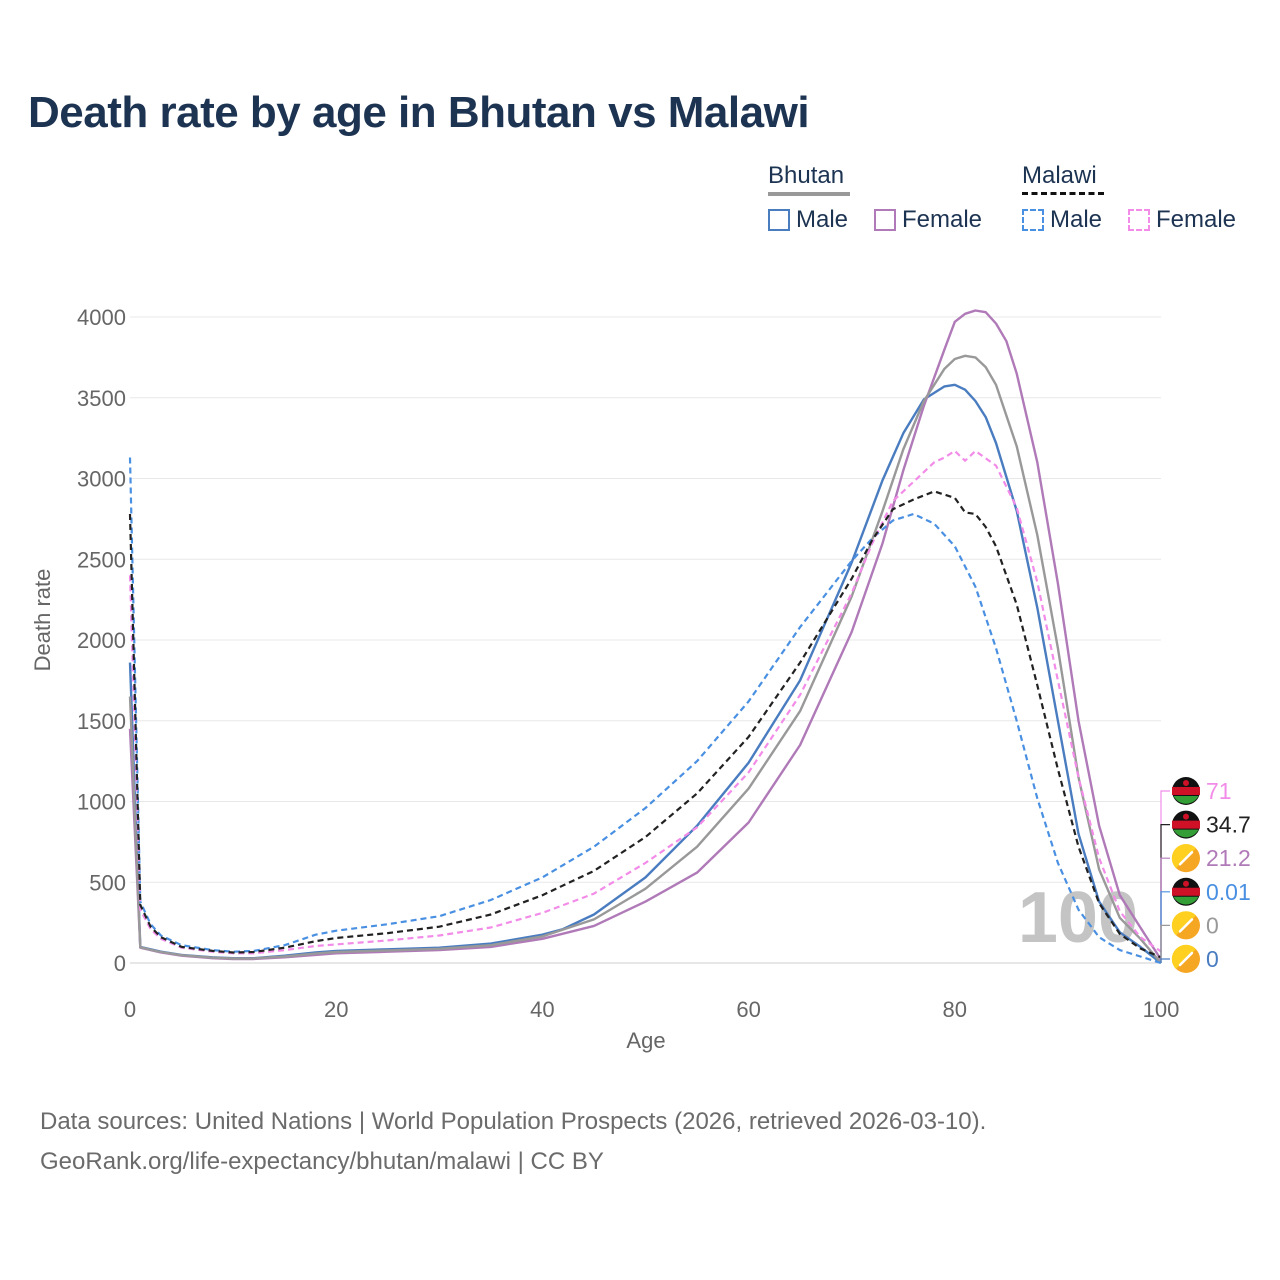 Image resolution: width=1280 pixels, height=1280 pixels. Describe the element at coordinates (1219, 791) in the screenshot. I see `end-label-value: 71` at that location.